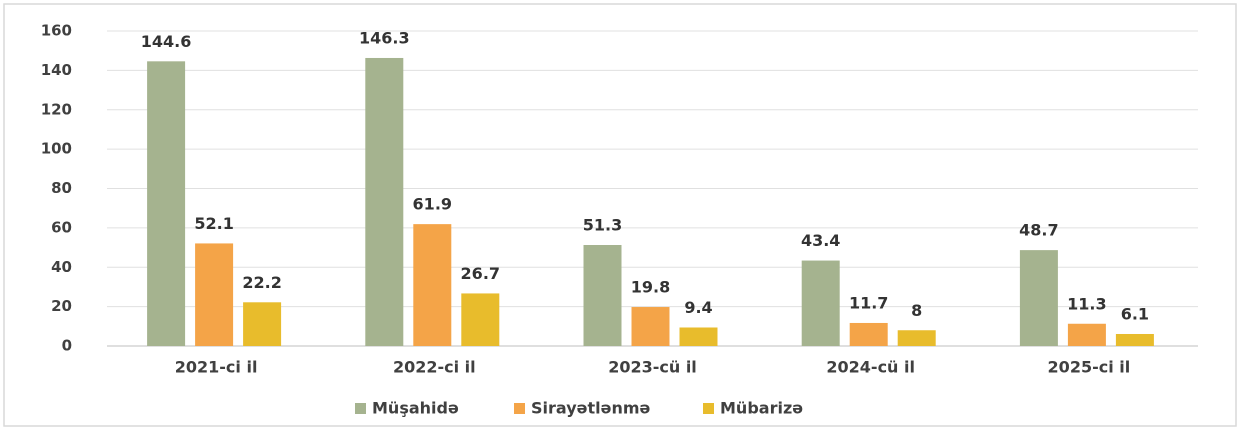 Image resolution: width=1243 pixels, height=430 pixels. What do you see at coordinates (67, 346) in the screenshot?
I see `y-tick-label: 0` at bounding box center [67, 346].